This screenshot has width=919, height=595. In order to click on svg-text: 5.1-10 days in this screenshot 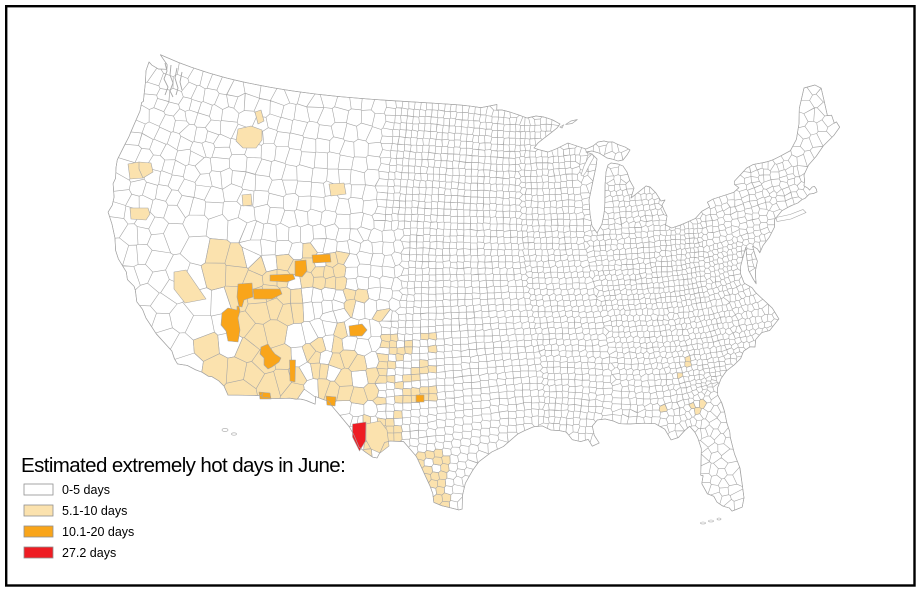, I will do `click(94, 511)`.